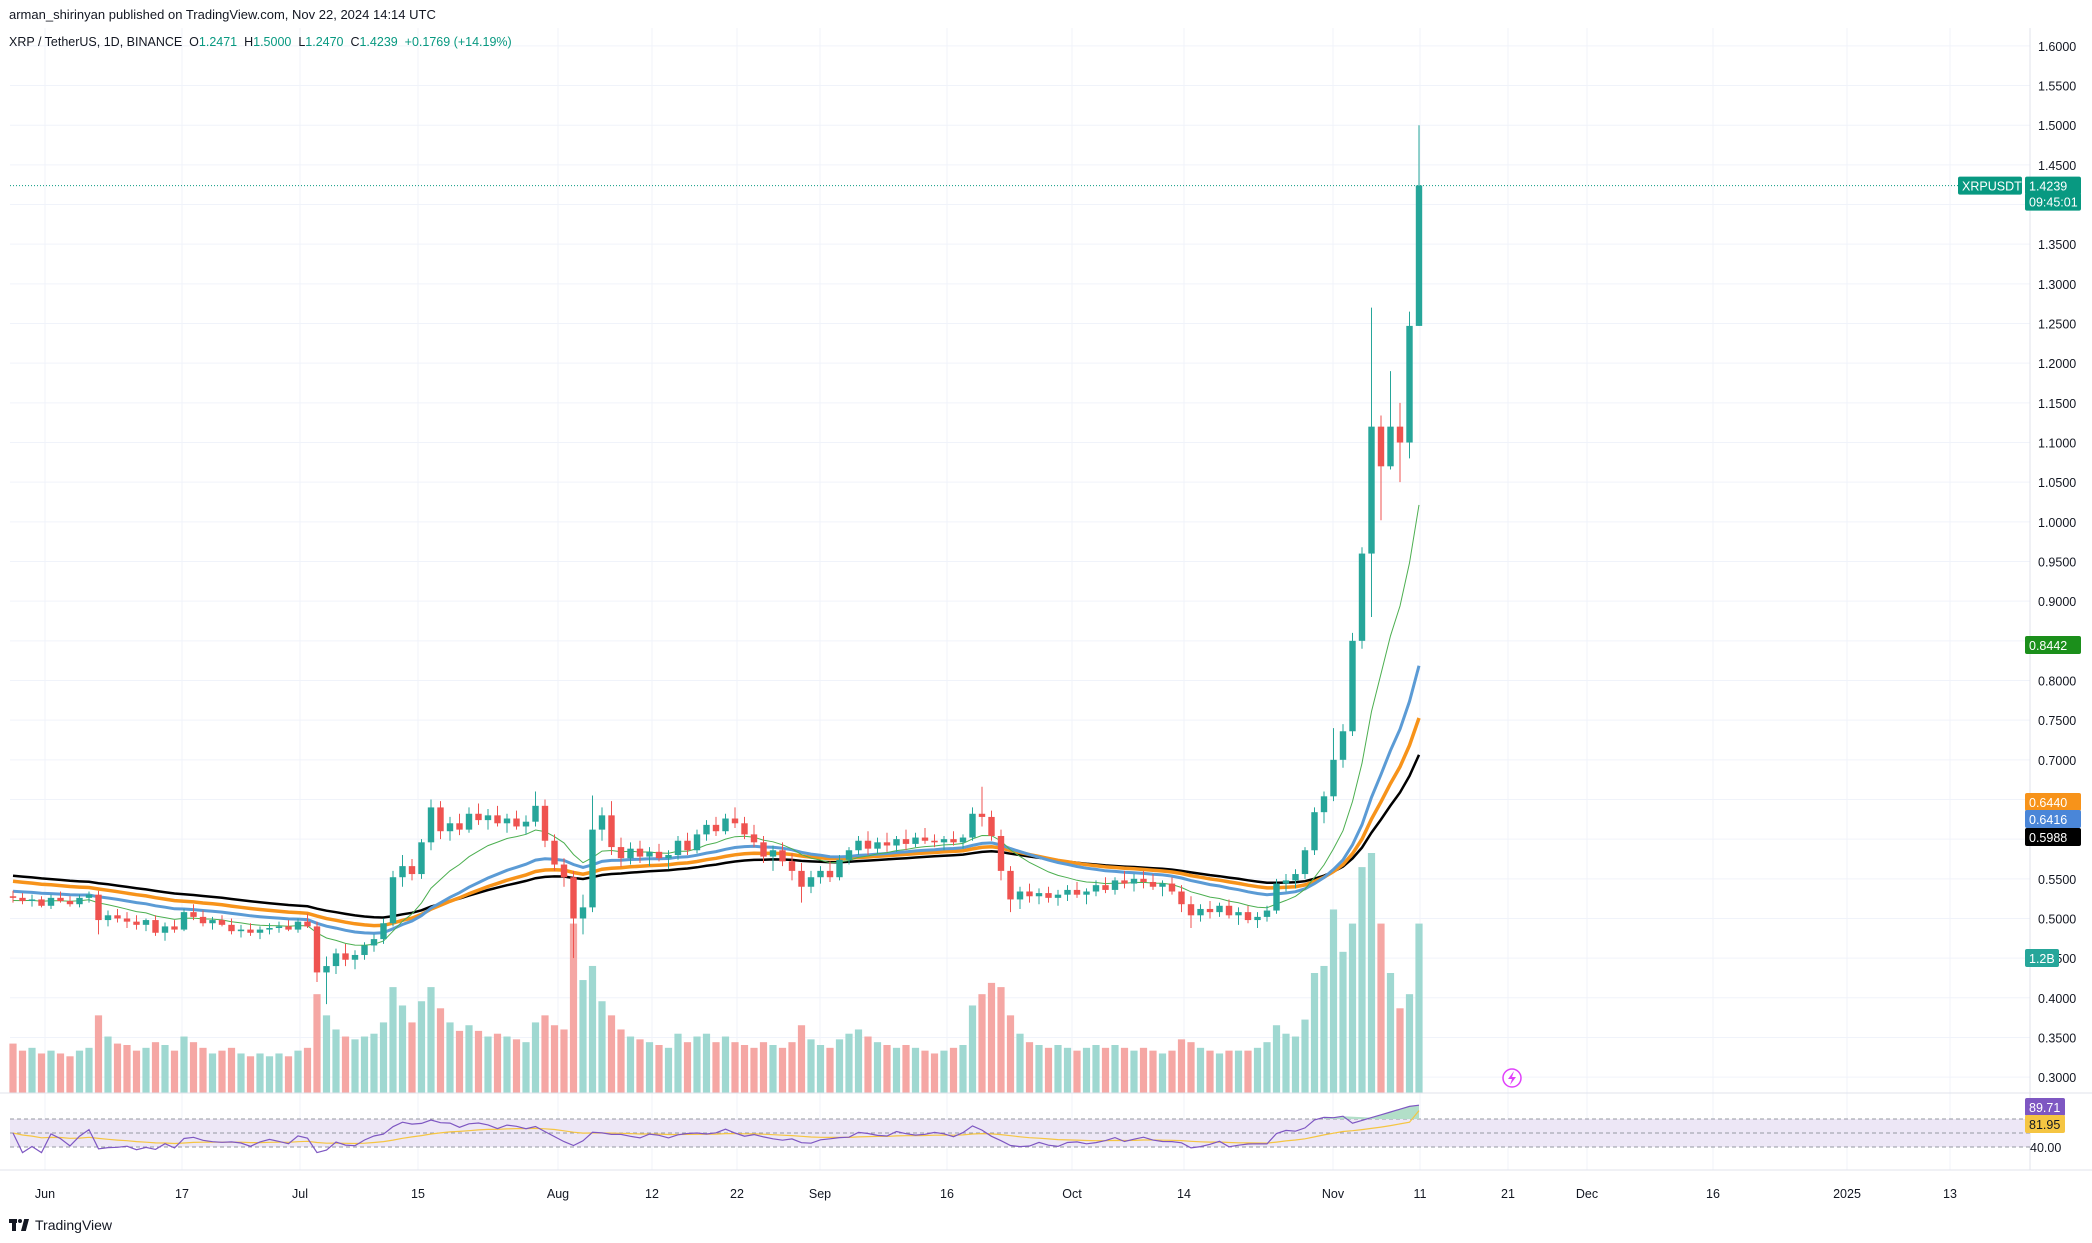 This screenshot has height=1243, width=2092. I want to click on ma-line-blue, so click(716, 800).